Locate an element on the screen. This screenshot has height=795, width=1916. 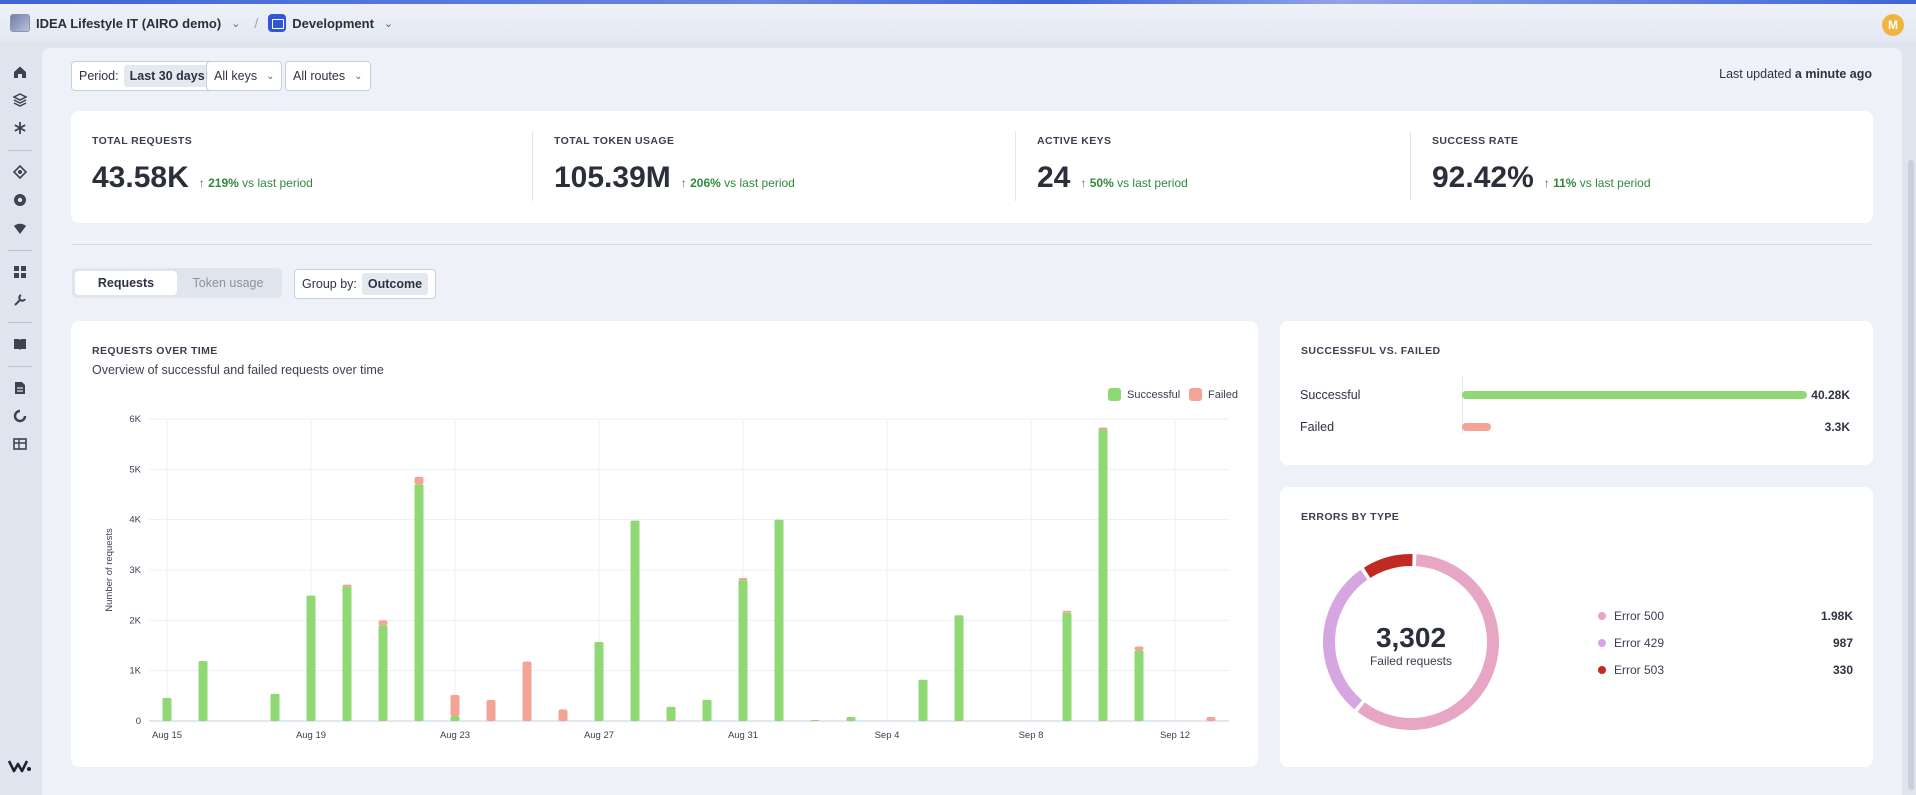
layers-icon is located at coordinates (20, 100).